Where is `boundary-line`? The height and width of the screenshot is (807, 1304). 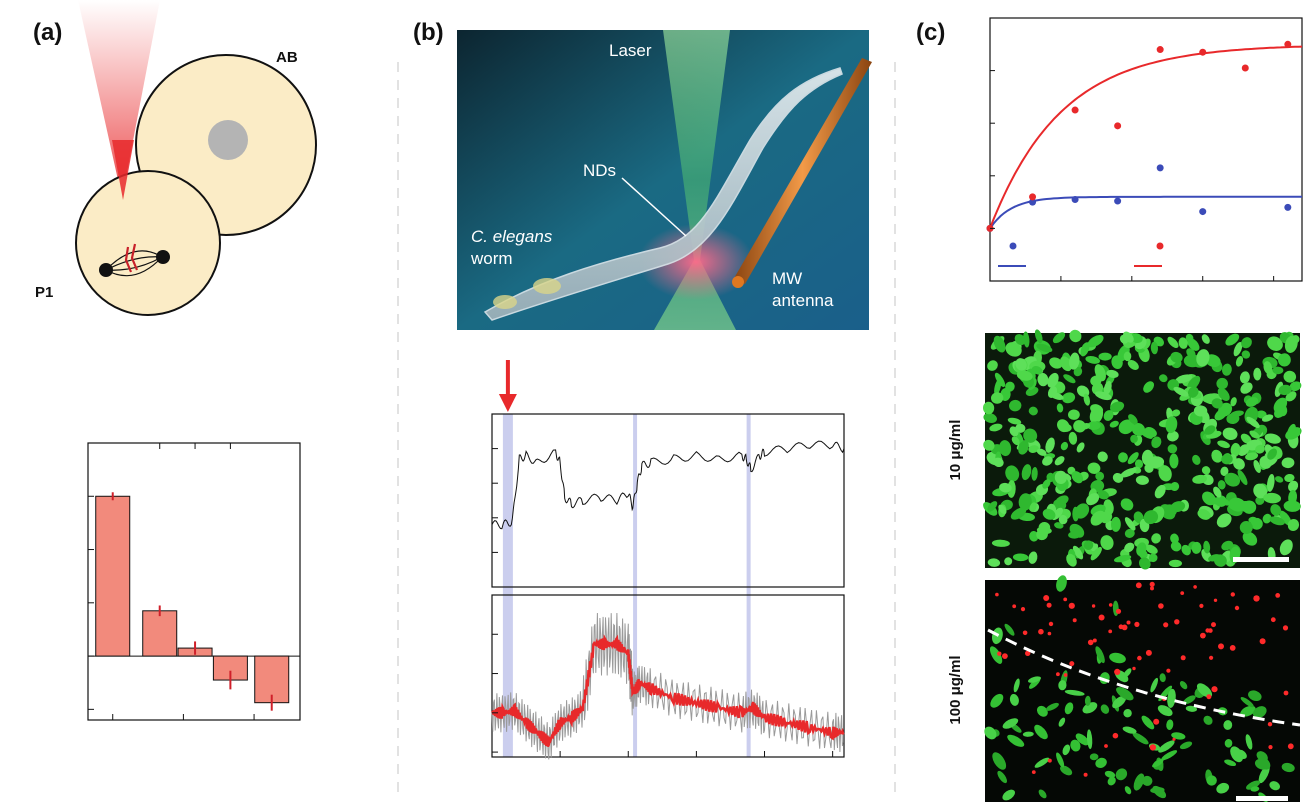
boundary-line is located at coordinates (1144, 677).